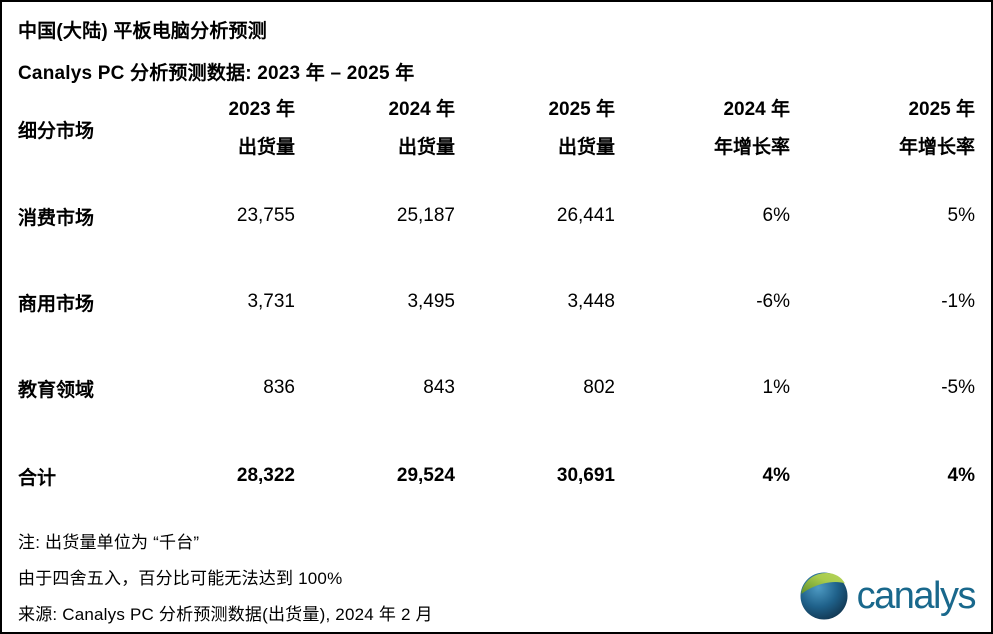 The image size is (993, 634). What do you see at coordinates (958, 301) in the screenshot?
I see `cell-value: -1%` at bounding box center [958, 301].